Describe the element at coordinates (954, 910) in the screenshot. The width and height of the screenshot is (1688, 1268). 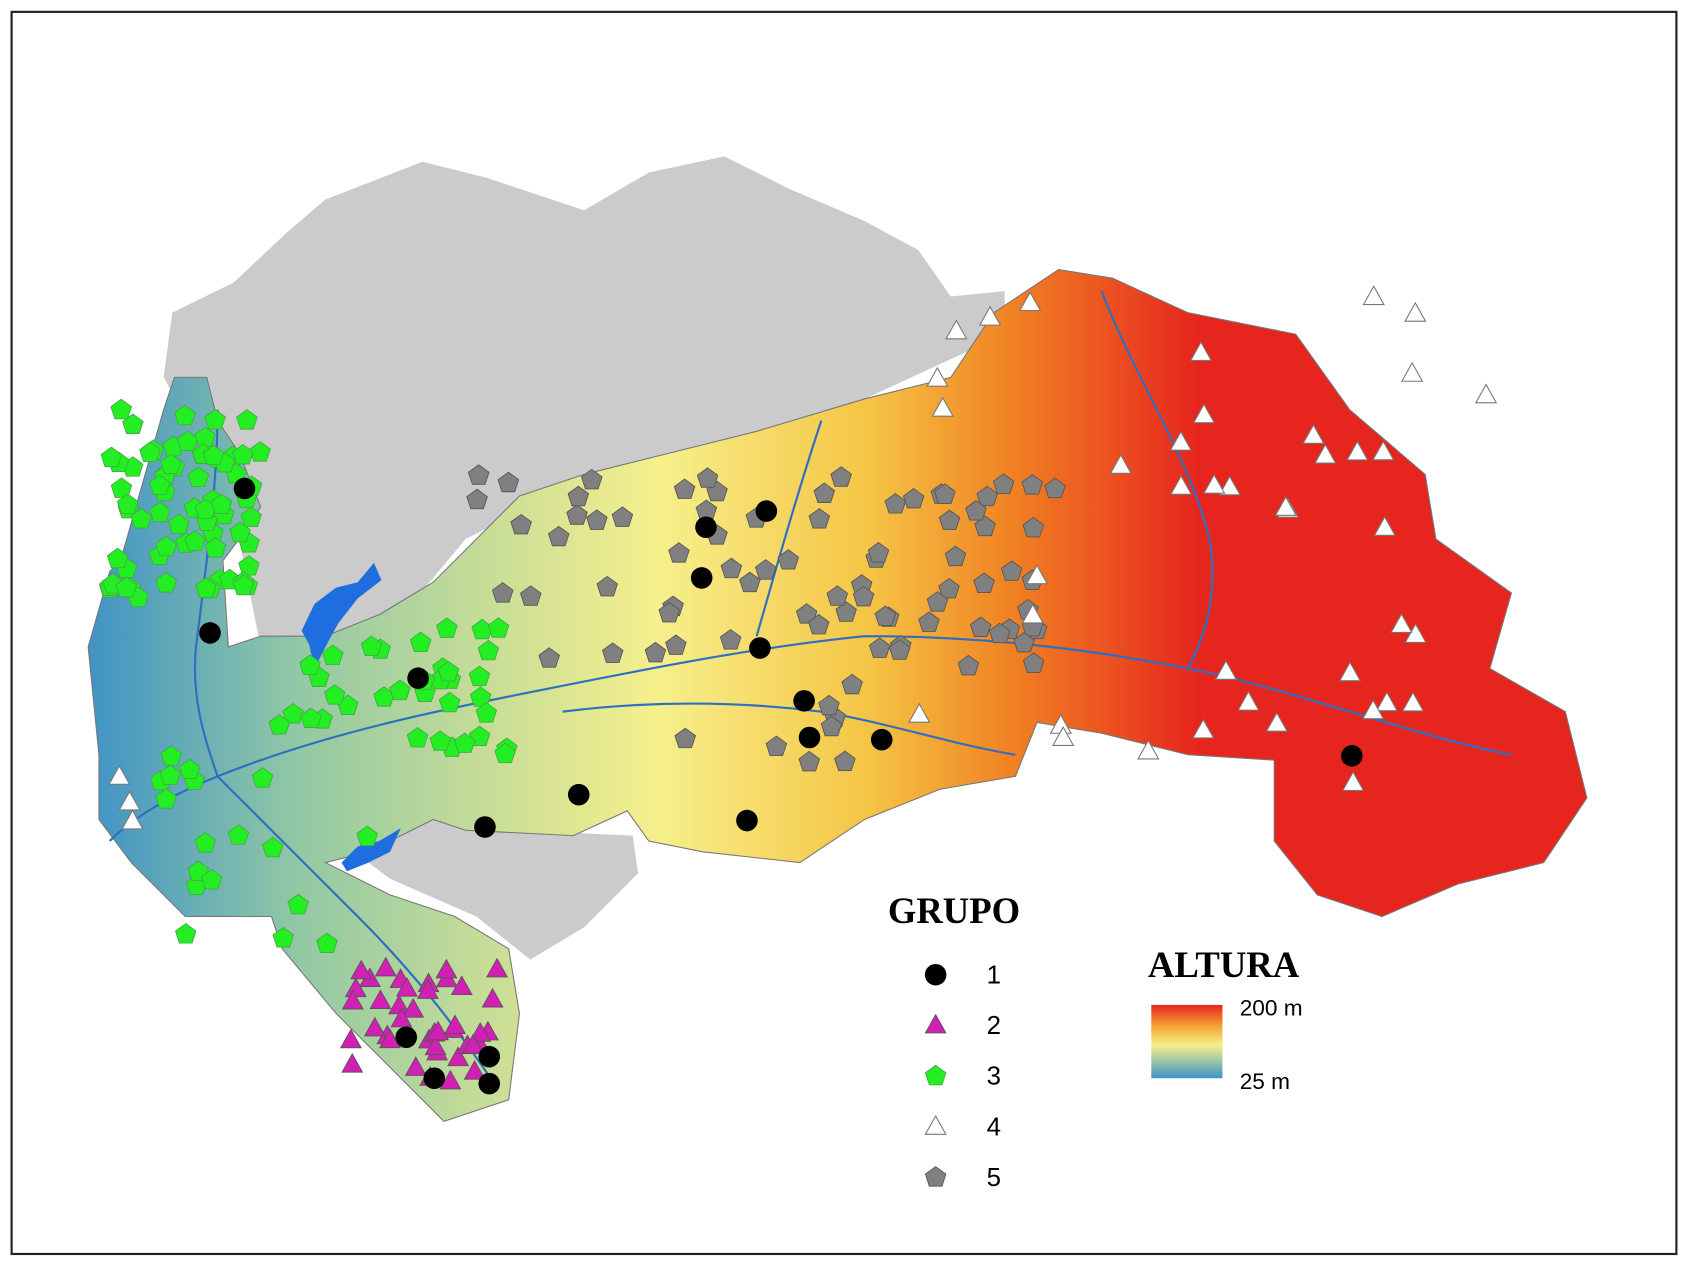
I see `legend-title: GRUPO` at that location.